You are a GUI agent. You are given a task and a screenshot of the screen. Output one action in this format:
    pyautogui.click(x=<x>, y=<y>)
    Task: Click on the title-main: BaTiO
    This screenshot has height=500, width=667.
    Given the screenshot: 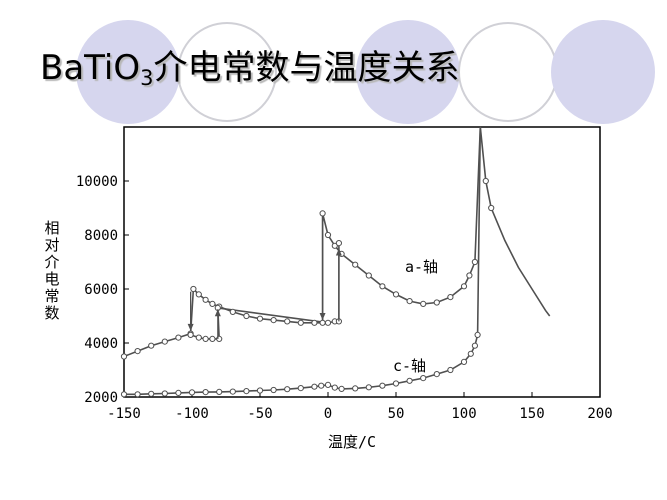 What is the action you would take?
    pyautogui.click(x=90, y=68)
    